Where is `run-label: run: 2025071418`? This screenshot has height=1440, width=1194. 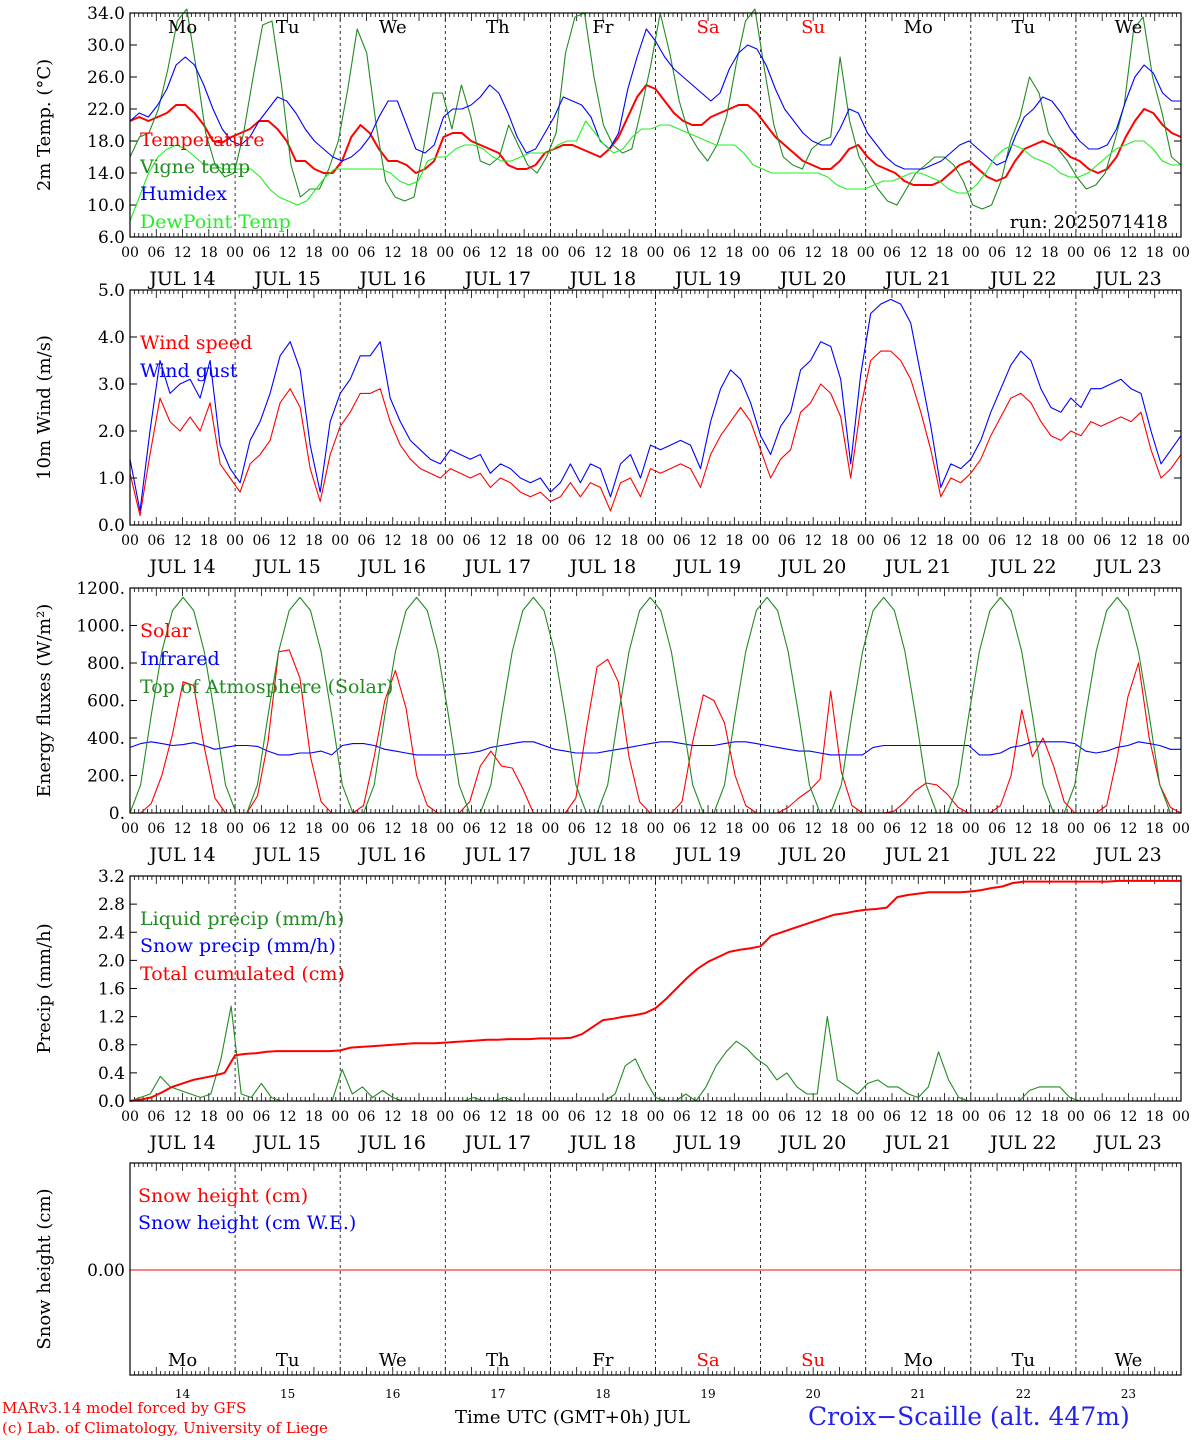 run-label: run: 2025071418 is located at coordinates (1089, 222).